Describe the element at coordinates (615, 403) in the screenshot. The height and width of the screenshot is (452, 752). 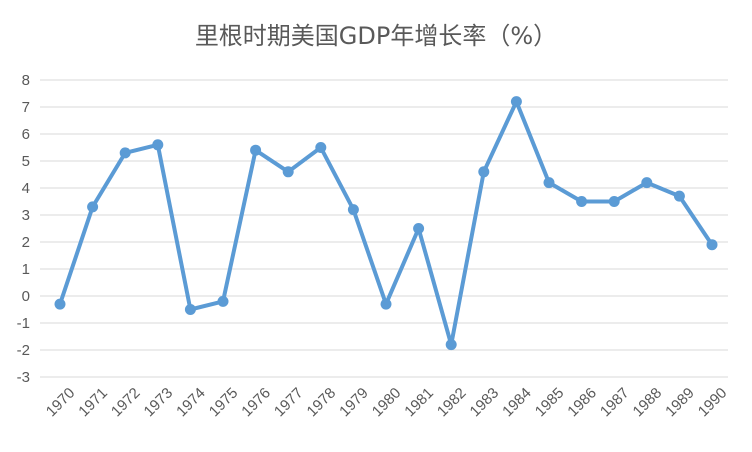
I see `x-tick-label: 1987` at that location.